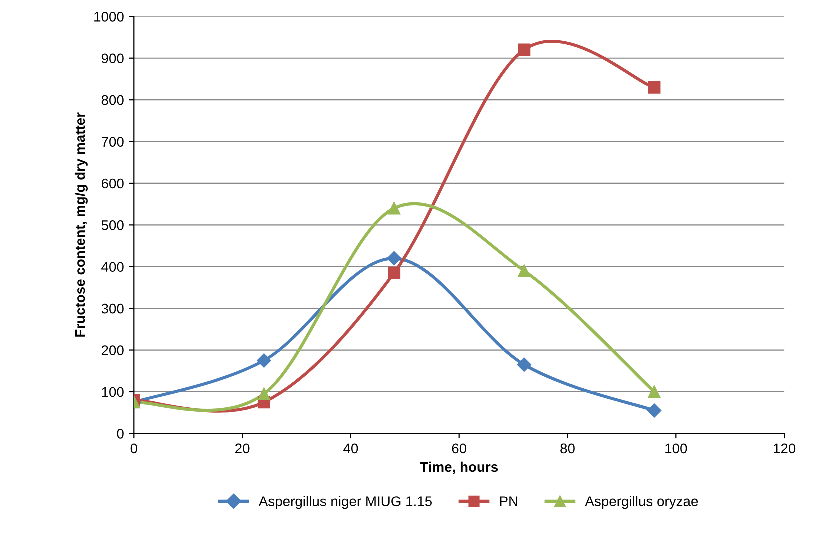  I want to click on y-tick-label: 1000, so click(109, 17).